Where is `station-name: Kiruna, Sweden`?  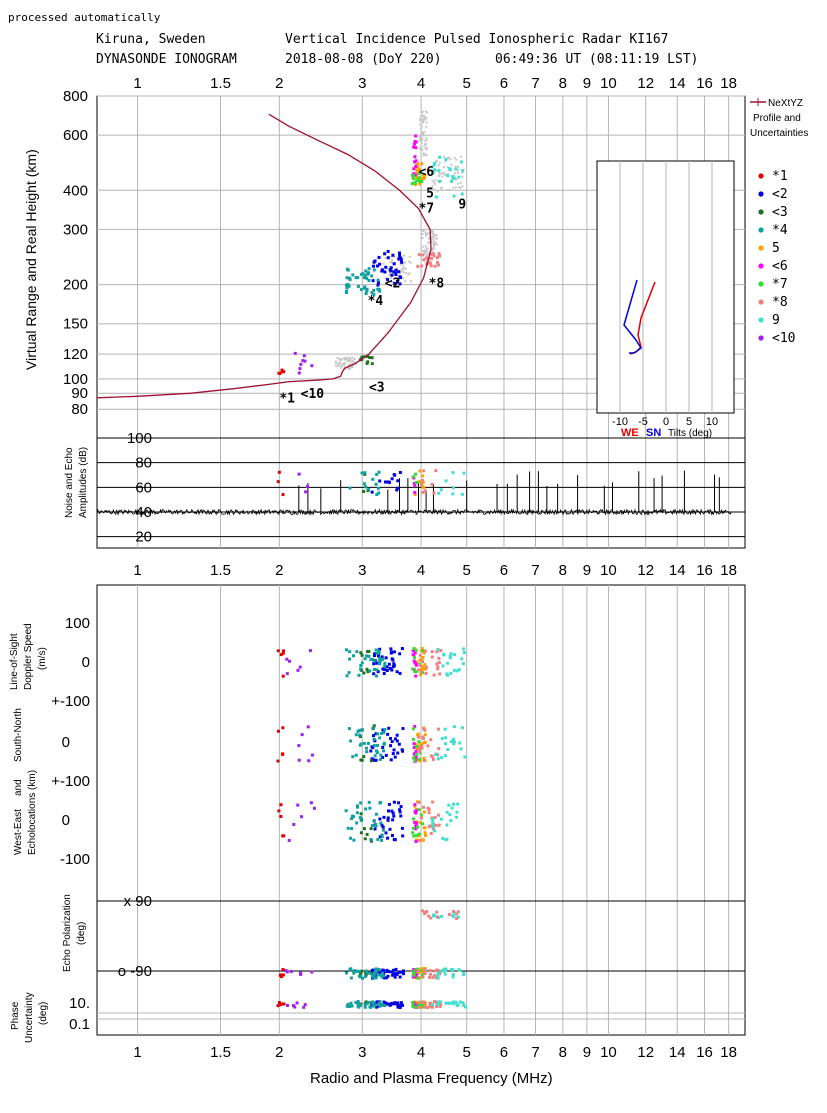 station-name: Kiruna, Sweden is located at coordinates (151, 39).